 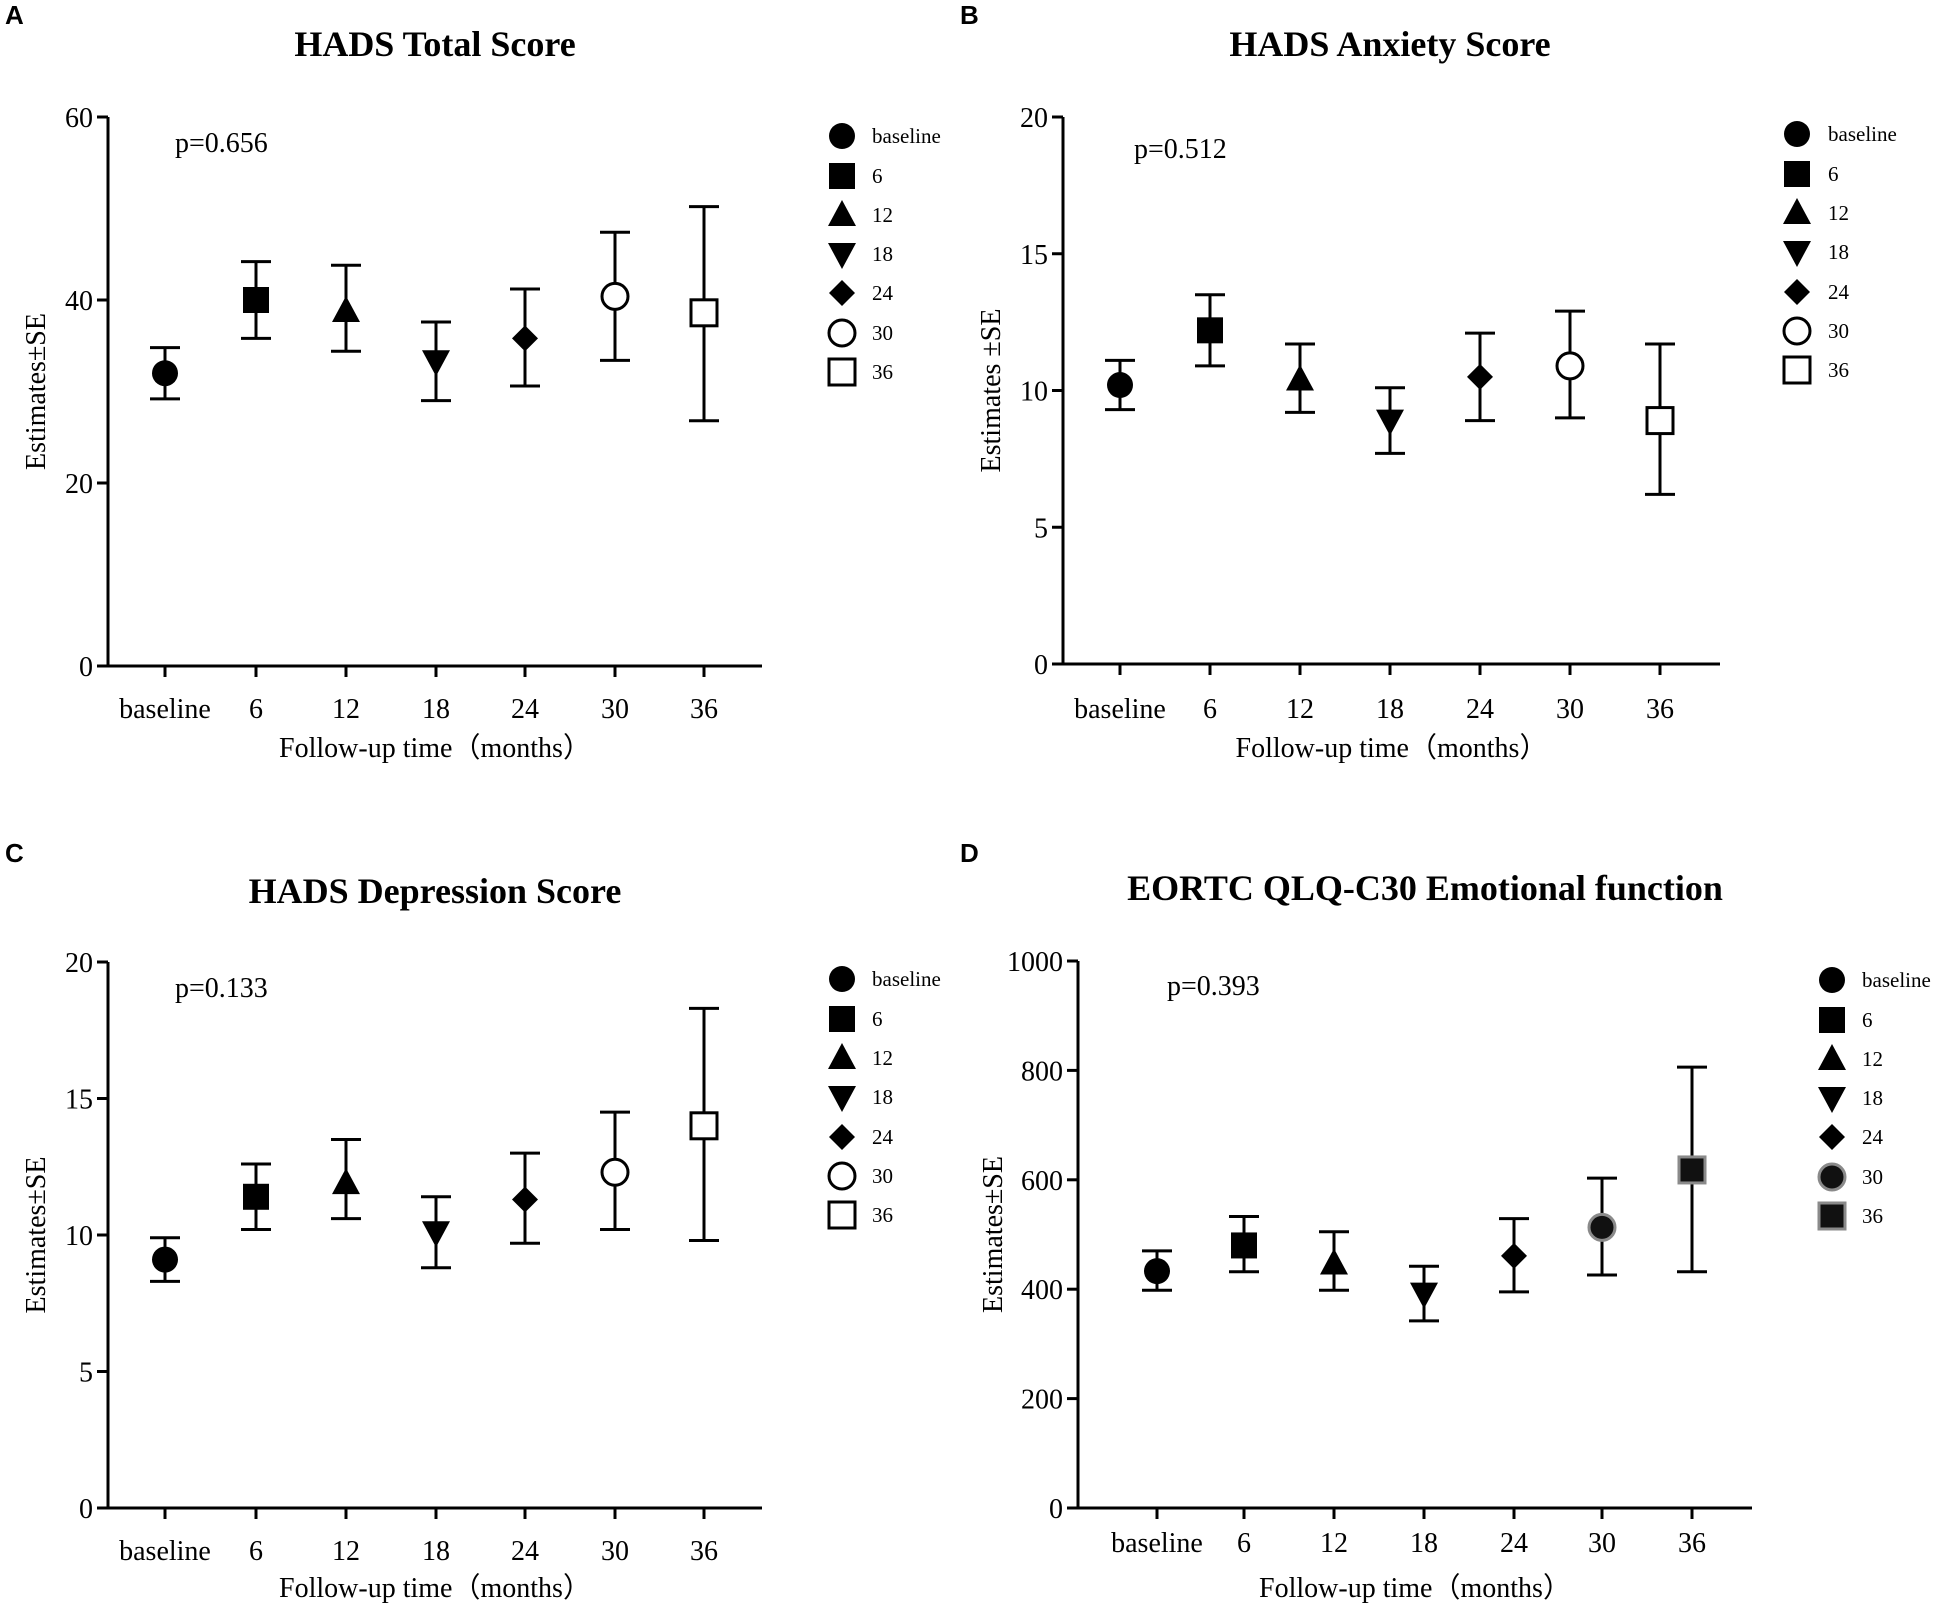 What do you see at coordinates (1056, 1509) in the screenshot?
I see `y-tick-label: 0` at bounding box center [1056, 1509].